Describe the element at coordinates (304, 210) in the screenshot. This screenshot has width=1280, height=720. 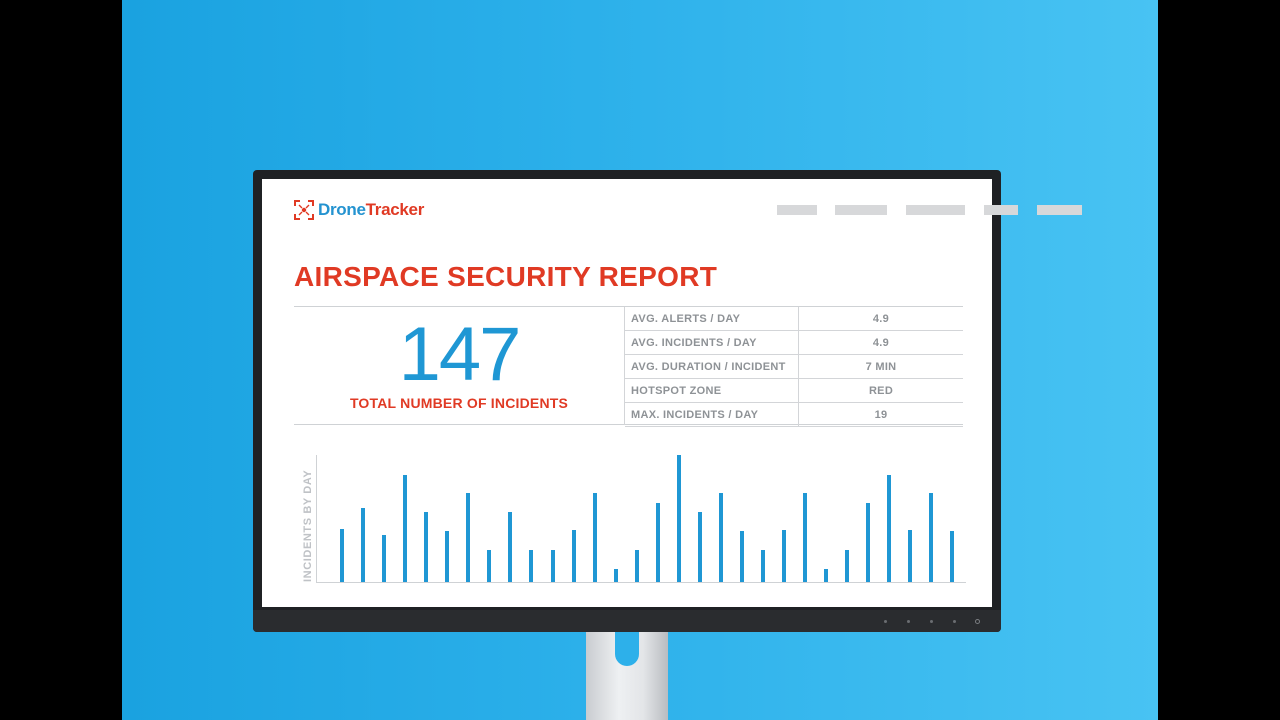
I see `target-reticle-icon` at that location.